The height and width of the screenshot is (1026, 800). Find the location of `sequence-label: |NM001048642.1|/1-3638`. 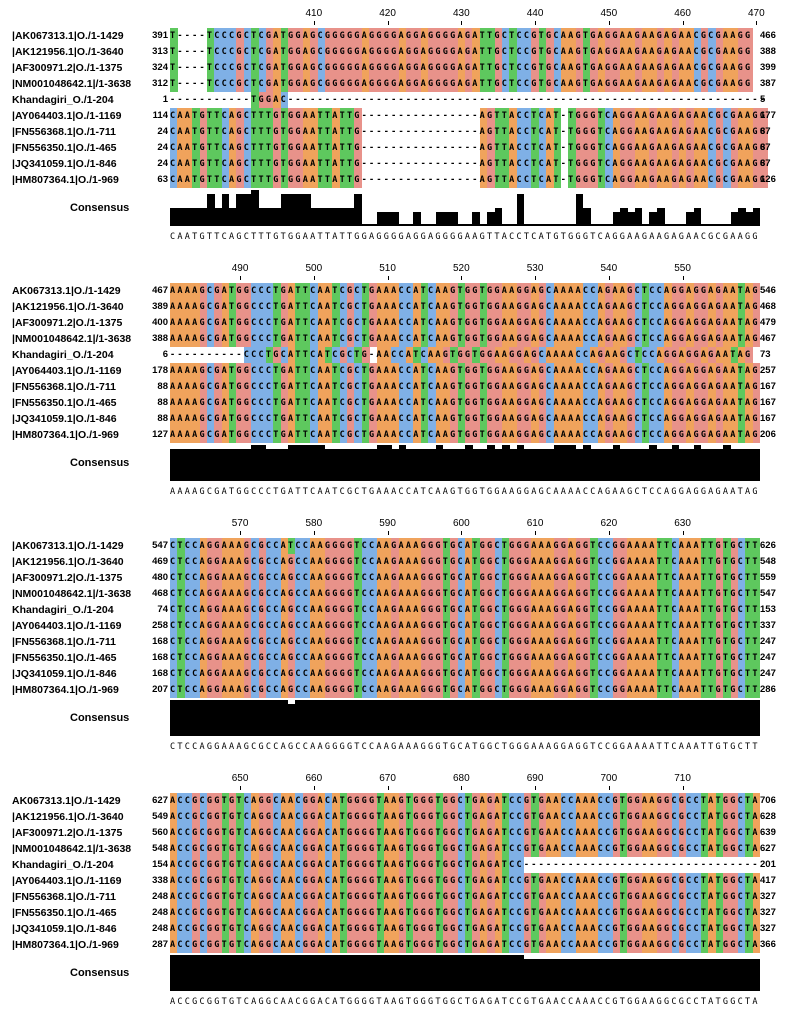

sequence-label: |NM001048642.1|/1-3638 is located at coordinates (72, 849).